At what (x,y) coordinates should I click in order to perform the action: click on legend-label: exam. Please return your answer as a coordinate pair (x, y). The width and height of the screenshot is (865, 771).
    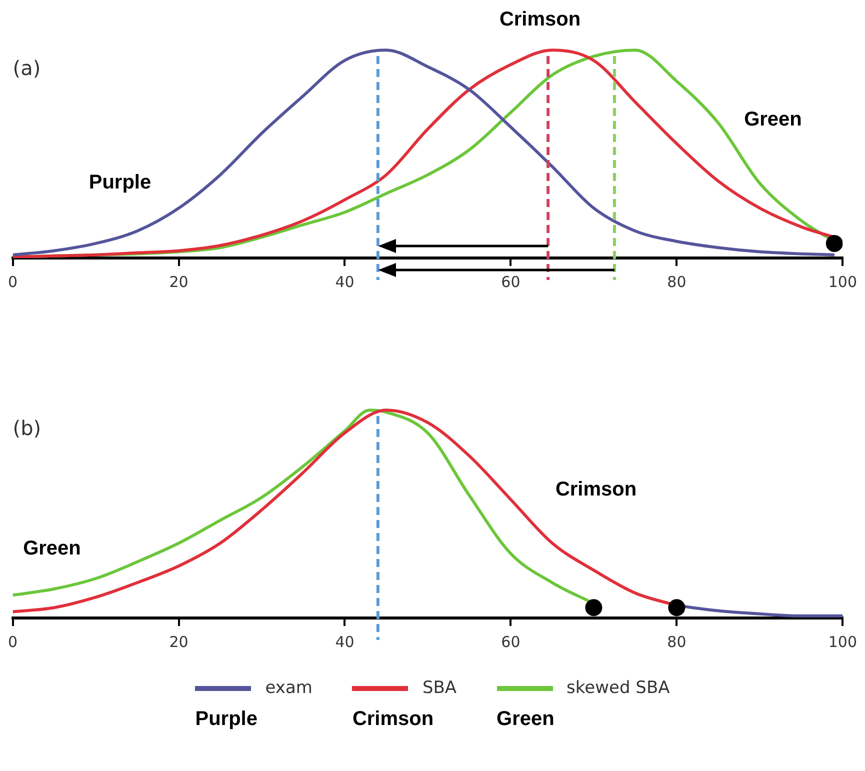
    Looking at the image, I should click on (288, 688).